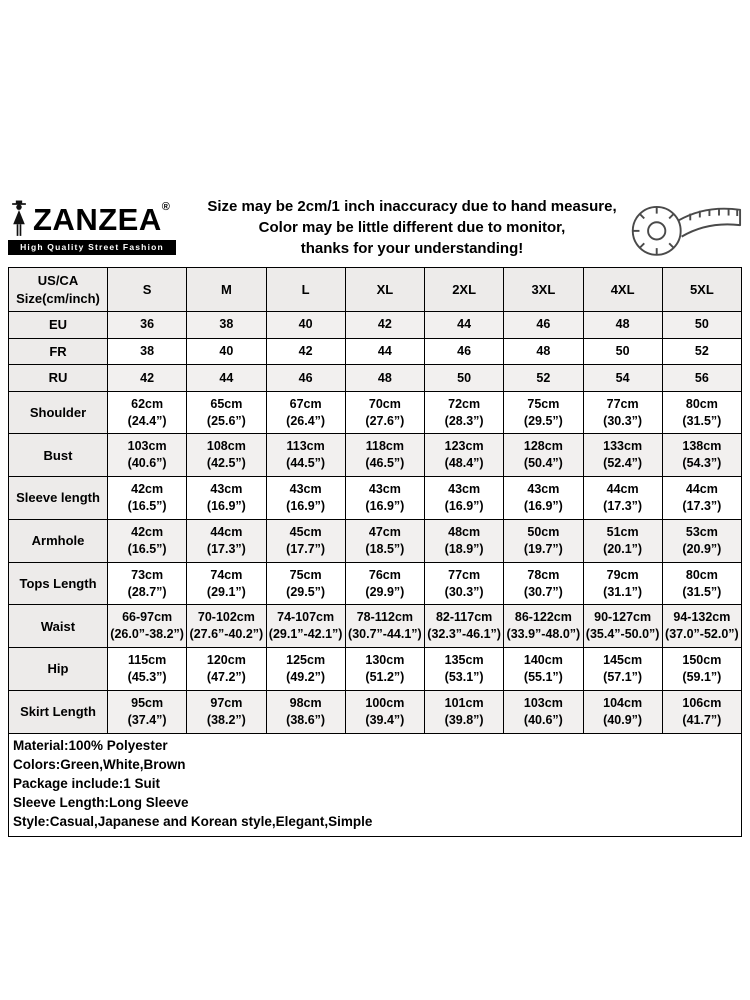  What do you see at coordinates (147, 412) in the screenshot?
I see `size-cell: 62cm (24.4”)` at bounding box center [147, 412].